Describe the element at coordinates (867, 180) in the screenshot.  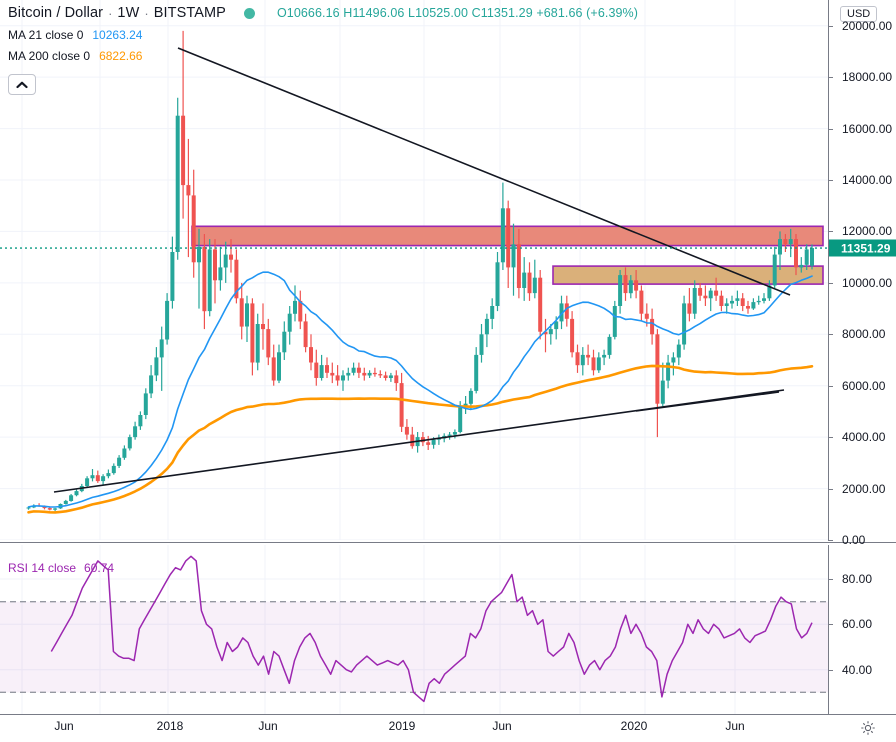
I see `price-tick-label: 14000.00` at that location.